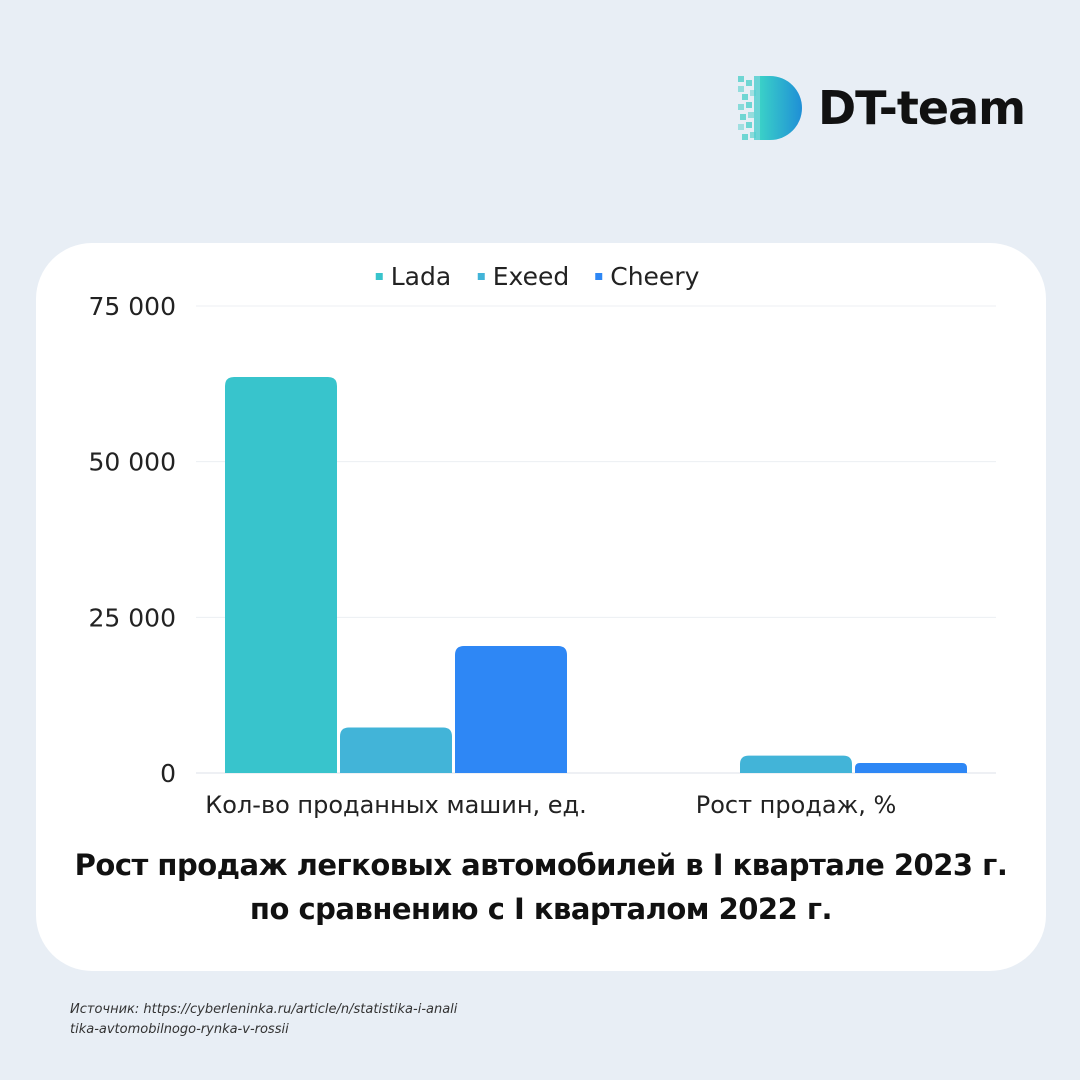 The image size is (1080, 1080). Describe the element at coordinates (132, 462) in the screenshot. I see `y-tick-label: 50 000` at that location.